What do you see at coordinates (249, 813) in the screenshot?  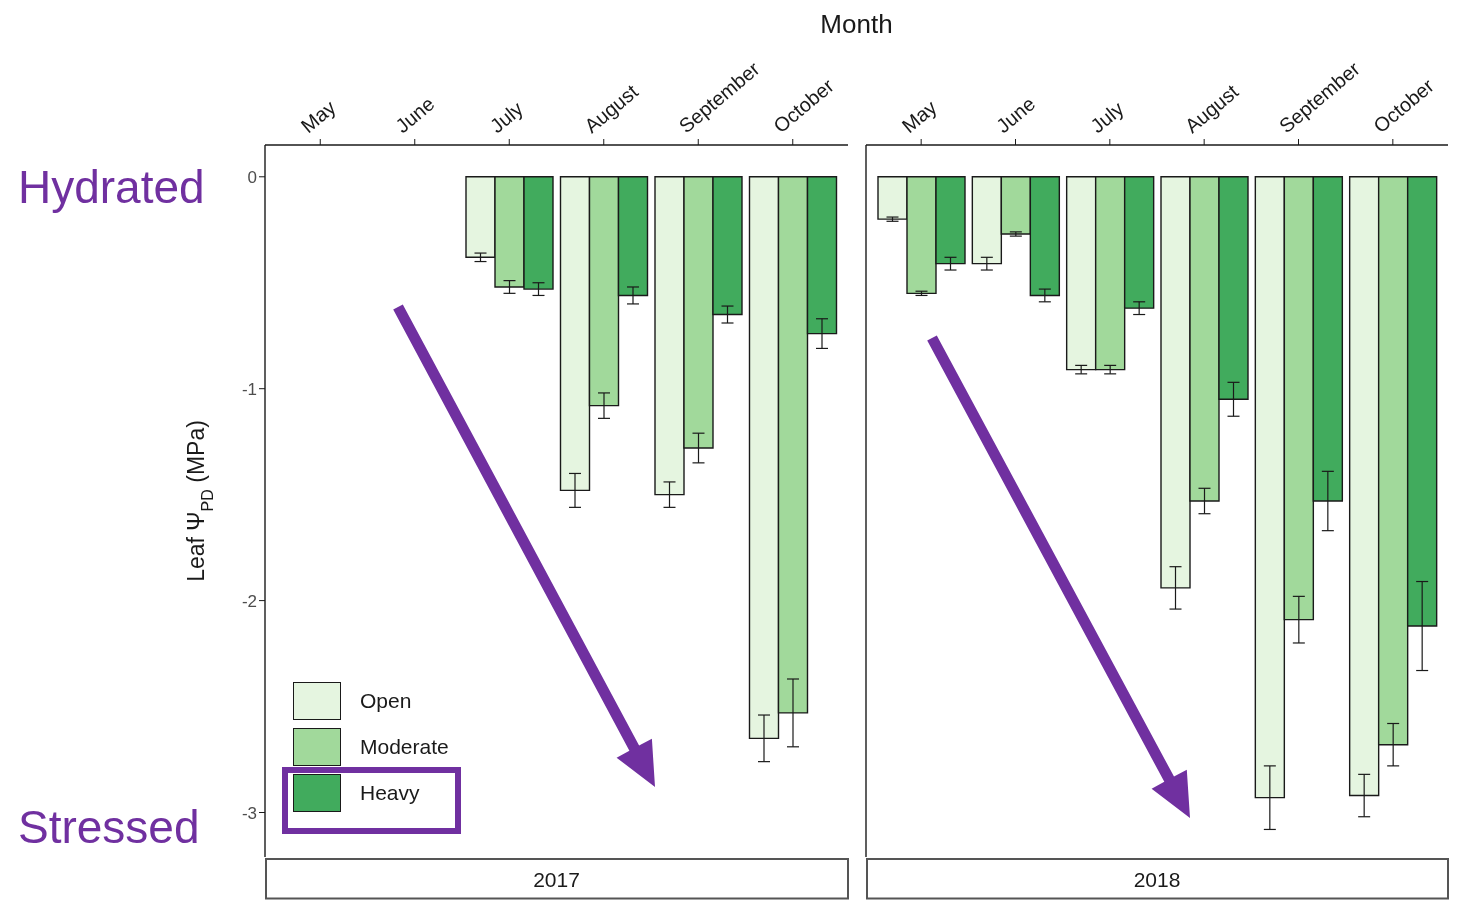 I see `y-tick-label: -3` at bounding box center [249, 813].